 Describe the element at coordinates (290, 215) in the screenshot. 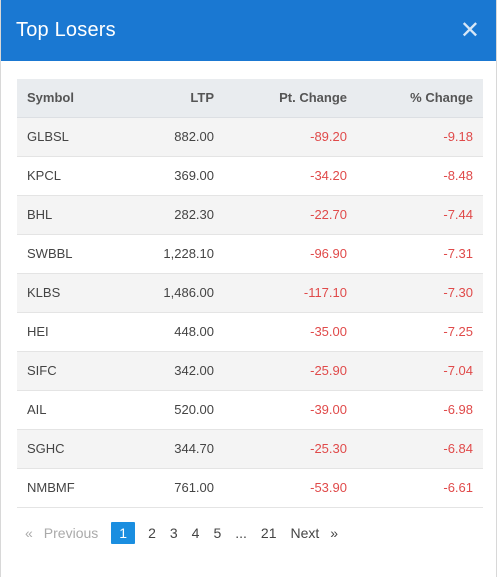

I see `cell-pt-change: -22.70` at that location.